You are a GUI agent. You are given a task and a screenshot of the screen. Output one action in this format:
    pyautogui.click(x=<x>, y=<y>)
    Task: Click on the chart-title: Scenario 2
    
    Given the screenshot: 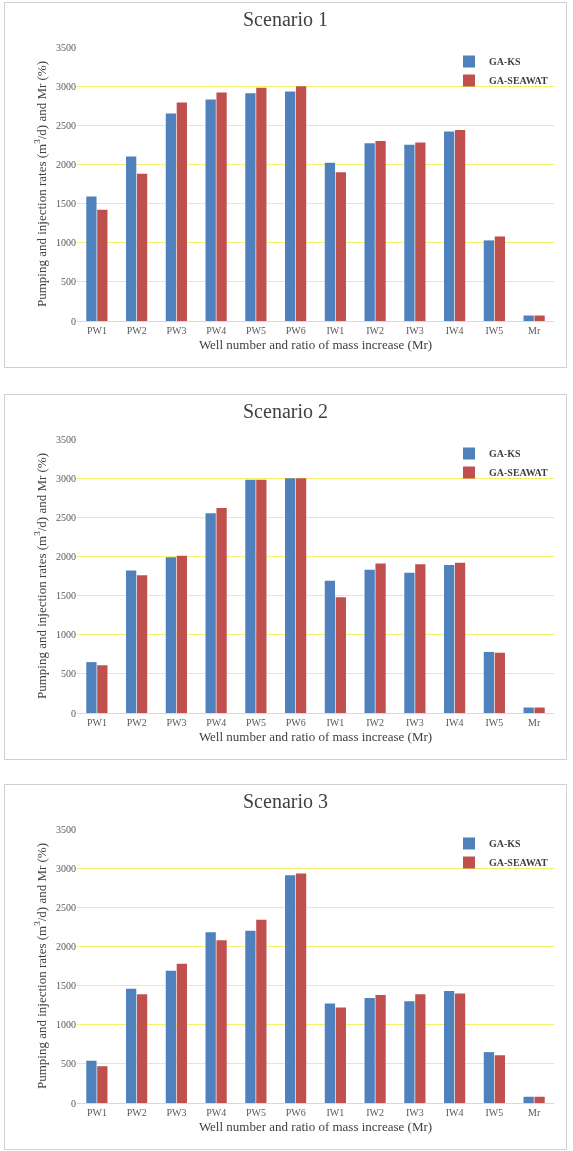 What is the action you would take?
    pyautogui.click(x=285, y=411)
    